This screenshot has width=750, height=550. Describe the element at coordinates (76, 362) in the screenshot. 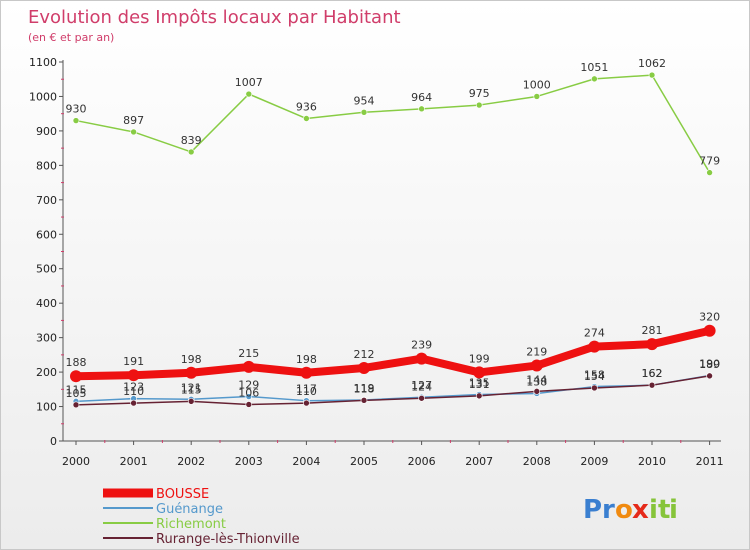

I see `data-label: 188` at that location.